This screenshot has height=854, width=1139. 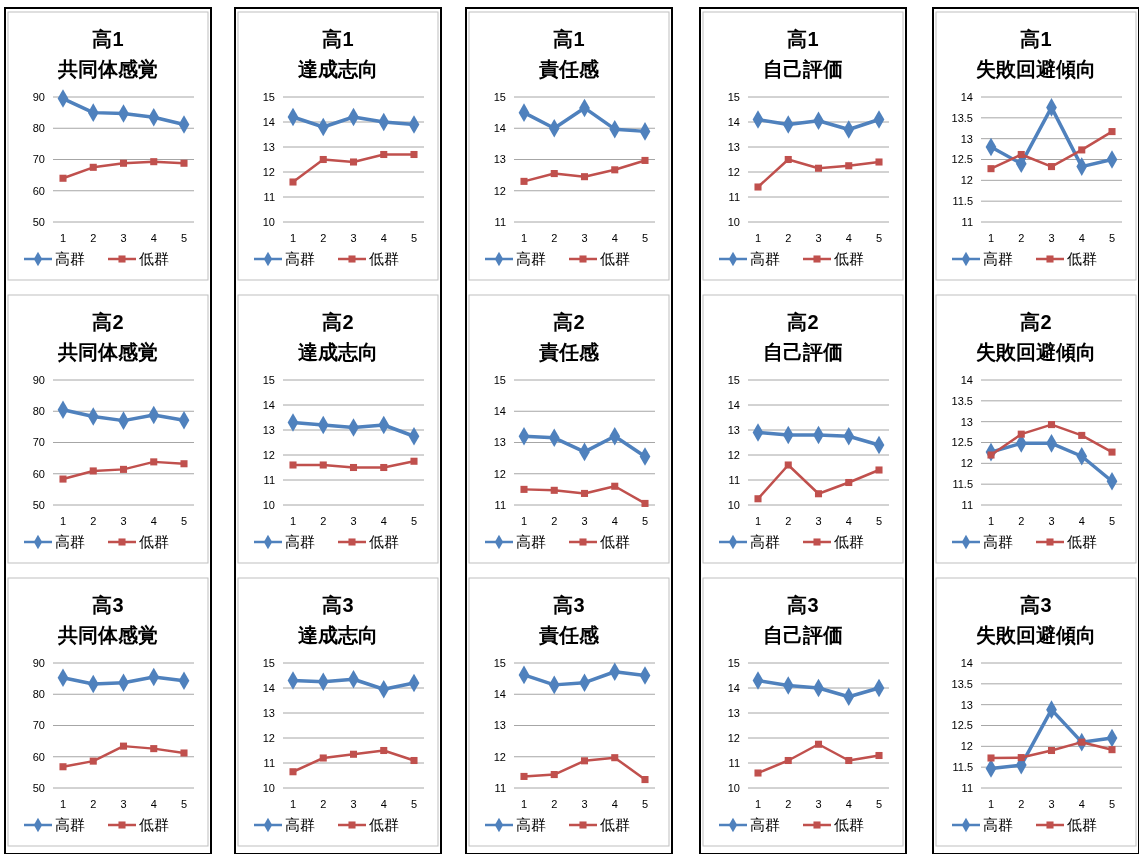 I want to click on x-tick-label: 1, so click(x=758, y=521).